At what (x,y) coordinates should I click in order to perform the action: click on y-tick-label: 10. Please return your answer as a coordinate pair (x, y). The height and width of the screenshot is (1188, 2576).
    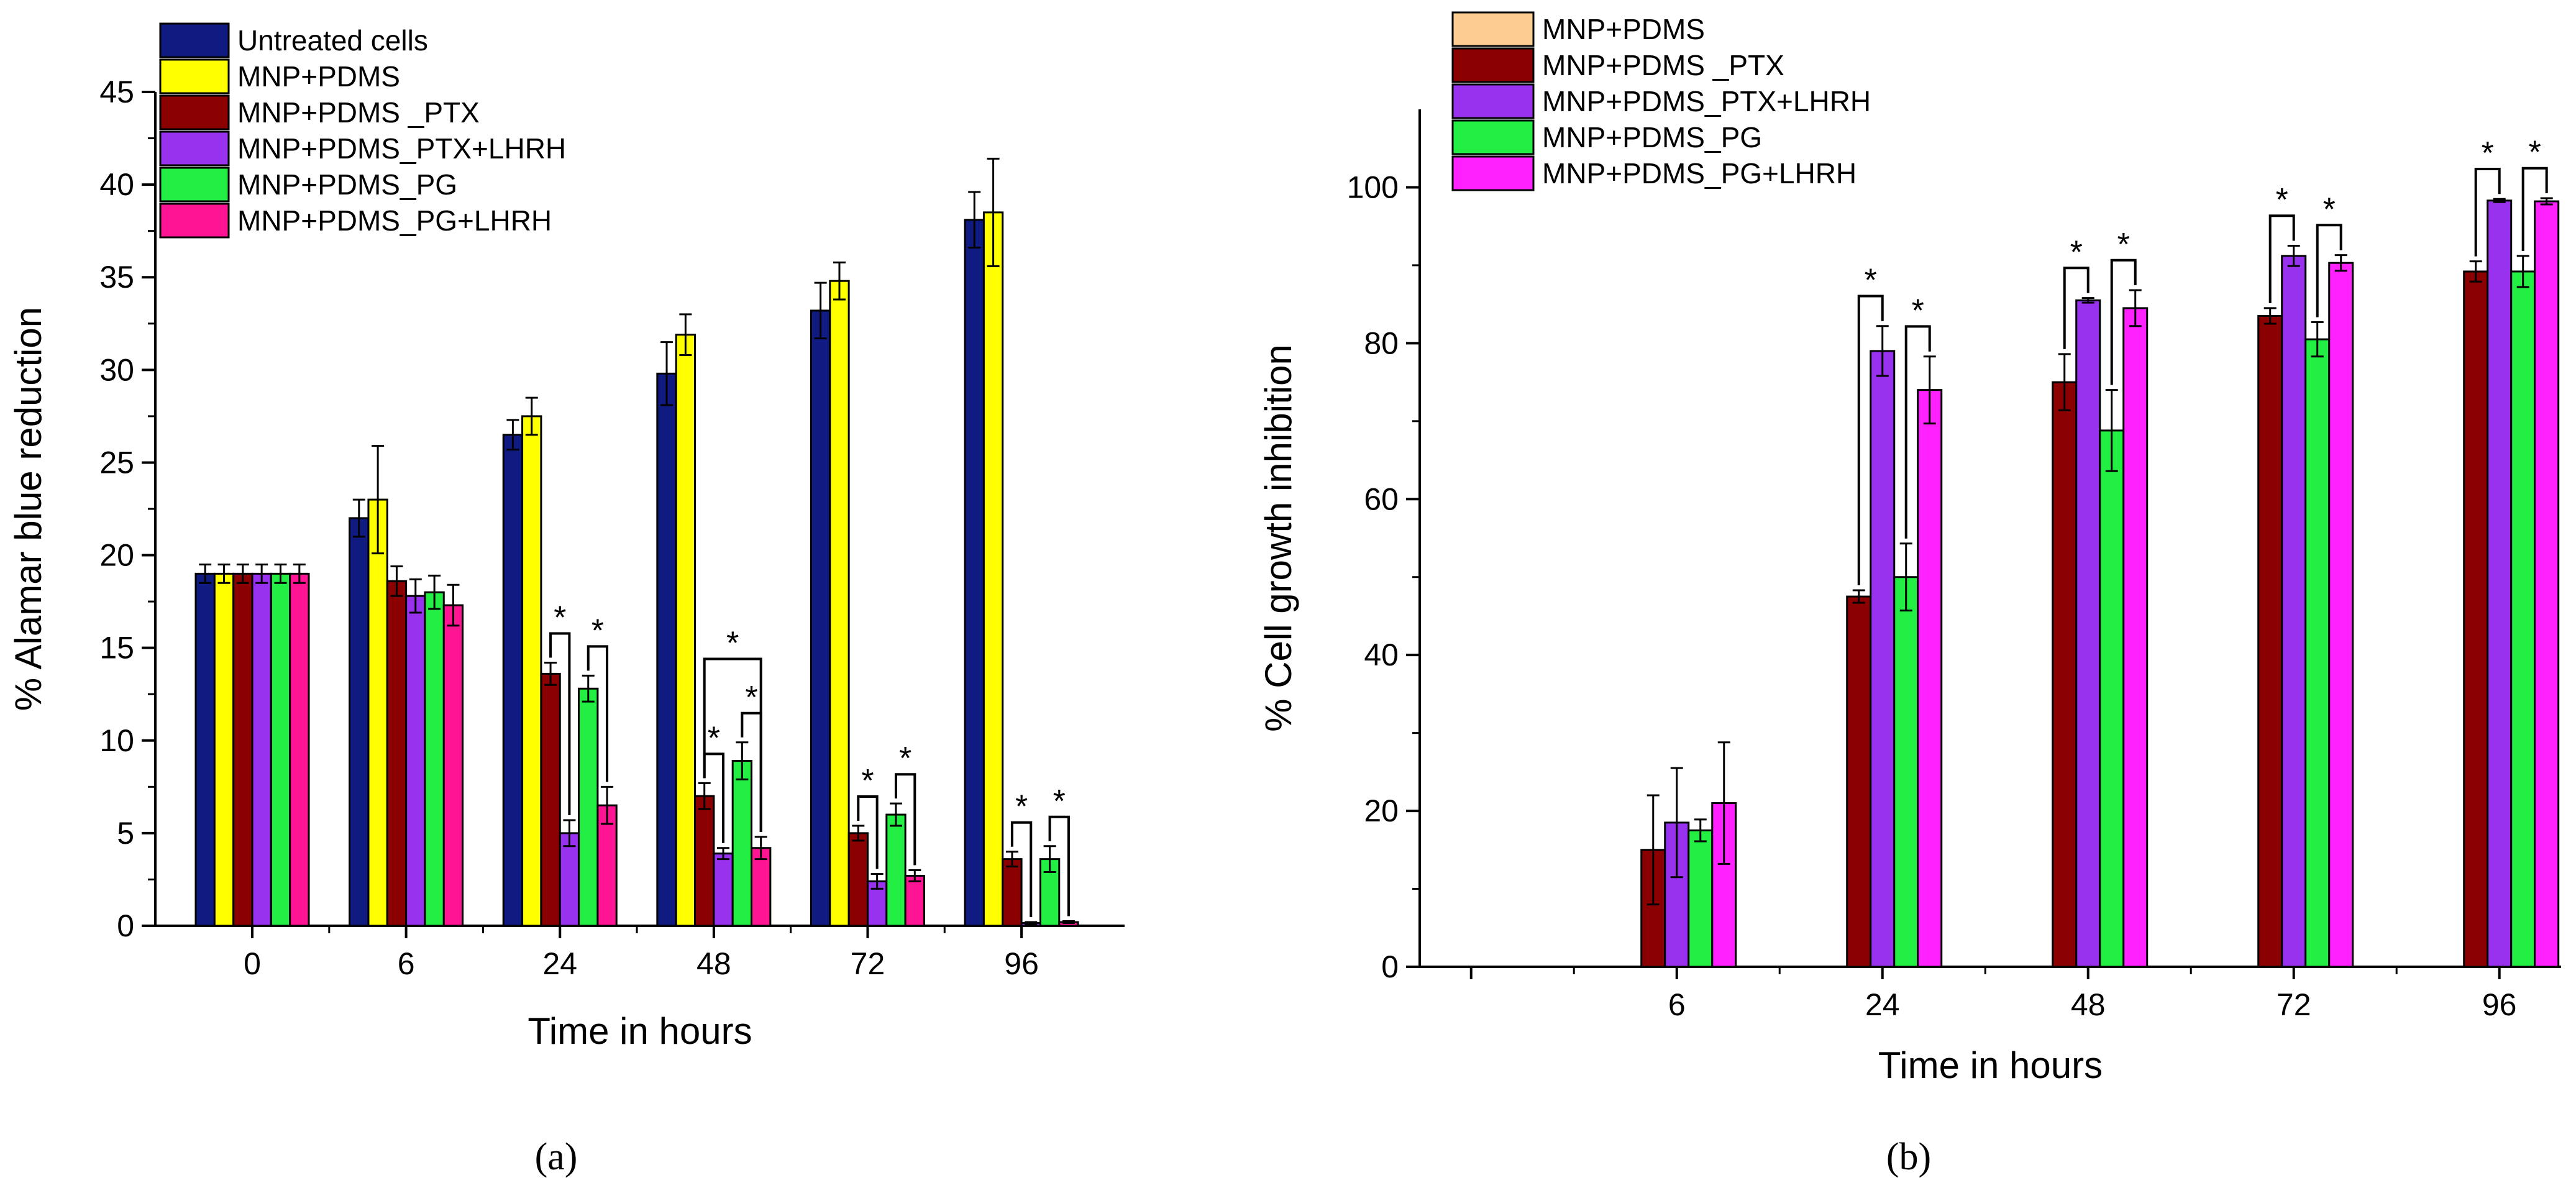
    Looking at the image, I should click on (116, 741).